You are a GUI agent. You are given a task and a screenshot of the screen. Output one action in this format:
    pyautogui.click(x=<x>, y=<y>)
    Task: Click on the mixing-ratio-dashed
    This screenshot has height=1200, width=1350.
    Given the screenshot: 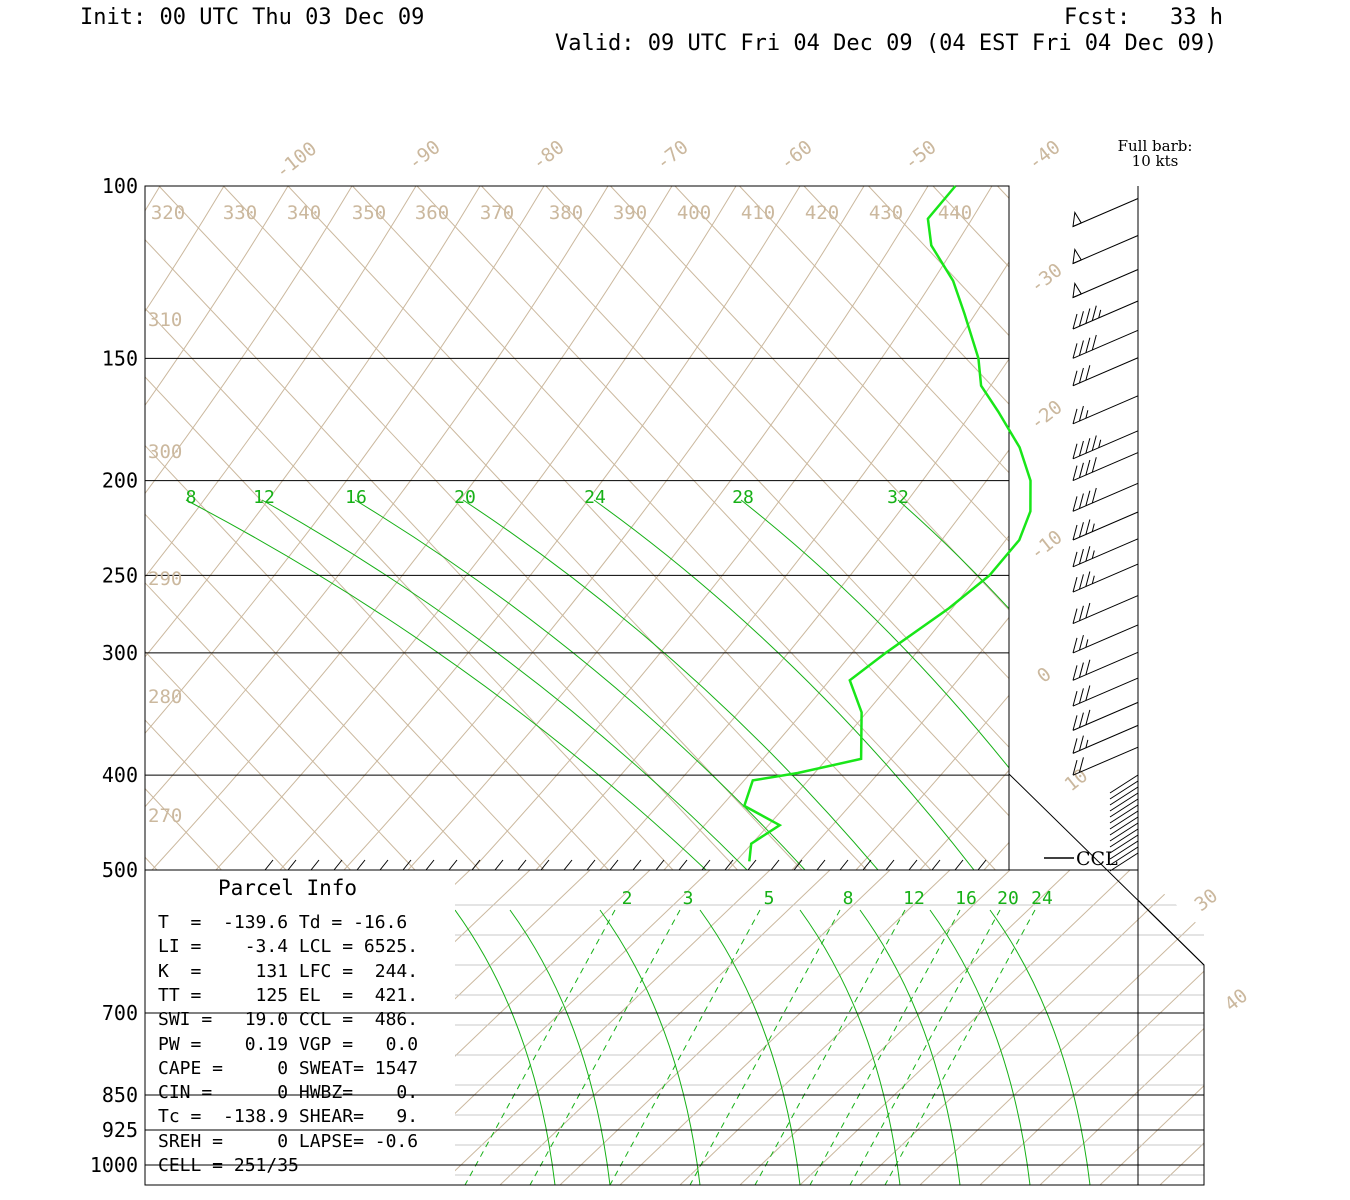 What is the action you would take?
    pyautogui.click(x=605, y=1047)
    